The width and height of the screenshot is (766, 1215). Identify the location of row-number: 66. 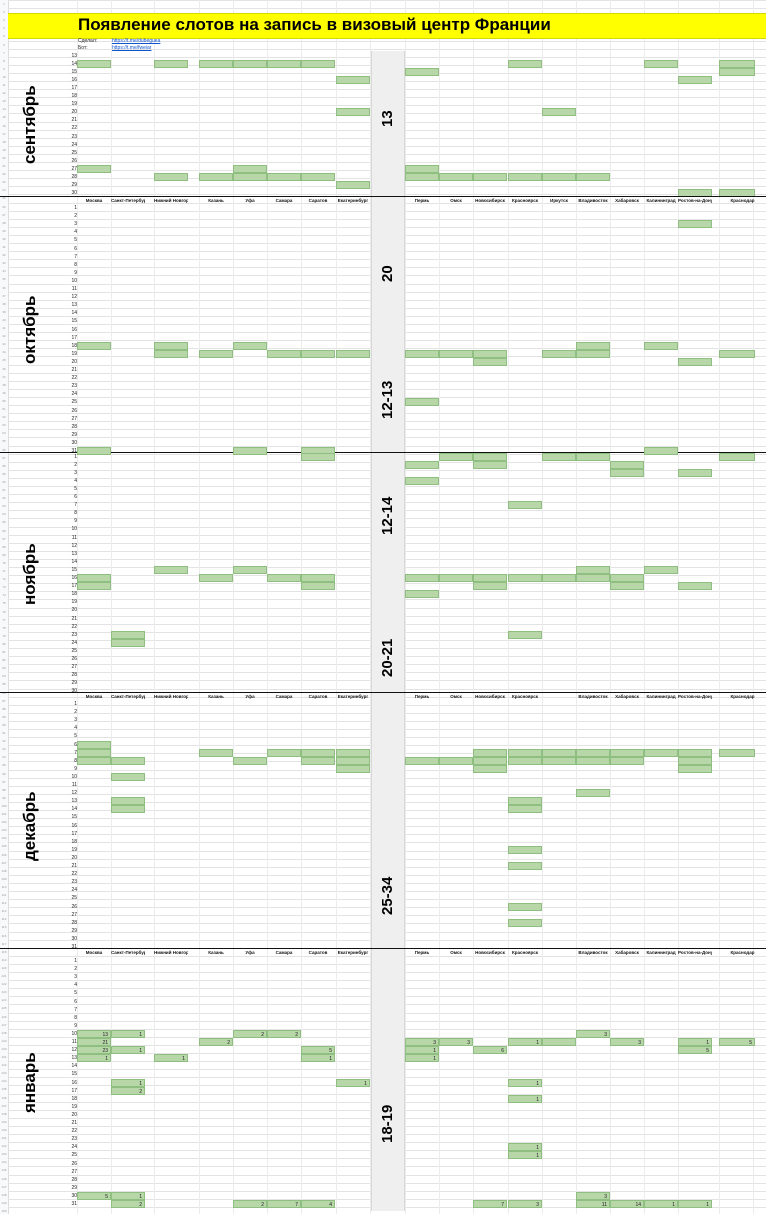
(4, 530).